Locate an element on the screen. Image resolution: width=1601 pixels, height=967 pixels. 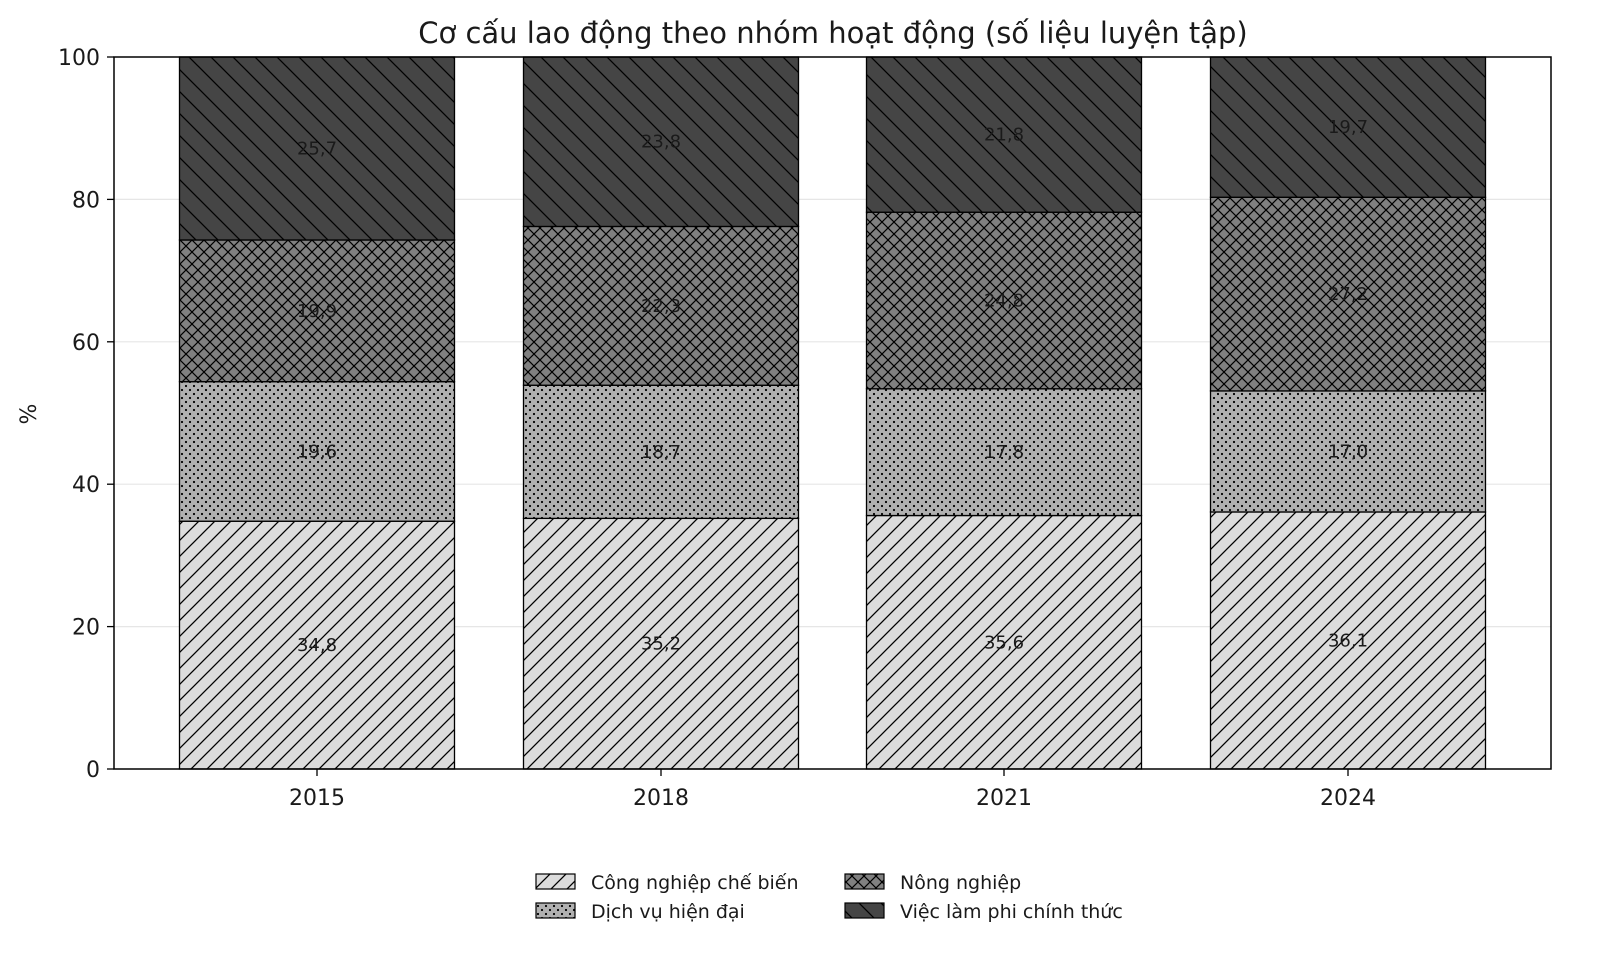
legend-label-4: Việc làm phi chính thức is located at coordinates (1011, 912).